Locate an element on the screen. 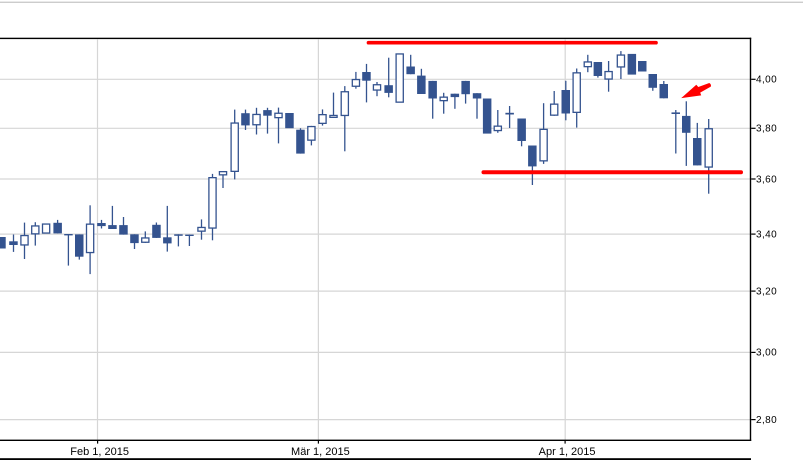 This screenshot has height=460, width=803. svg-text: 3,00 is located at coordinates (766, 353).